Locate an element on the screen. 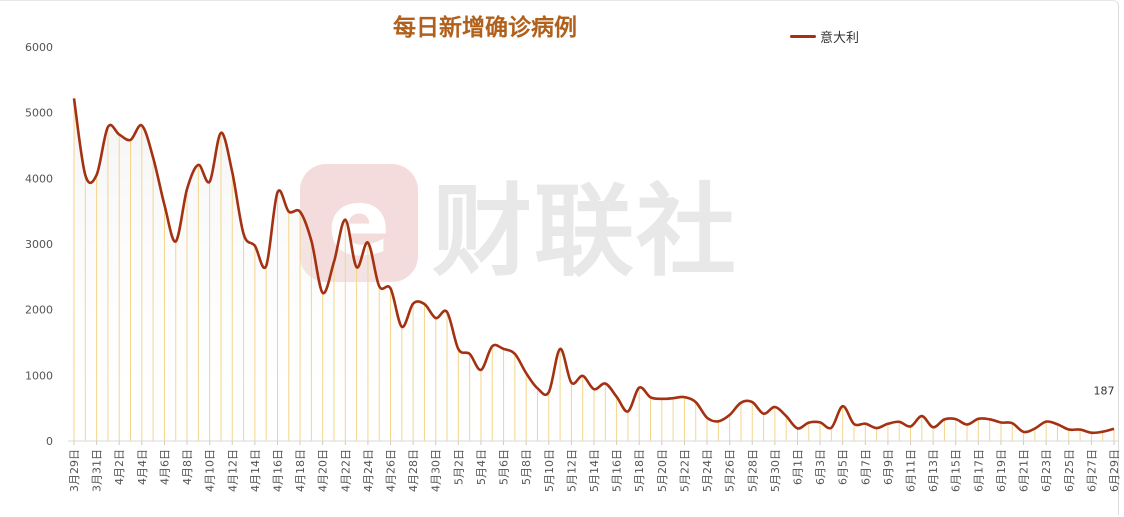 This screenshot has width=1124, height=517. x-tick-label: 5月20日 is located at coordinates (662, 470).